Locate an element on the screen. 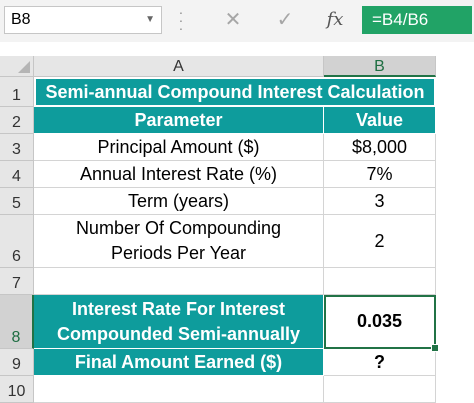 This screenshot has height=403, width=474. row-header-7: 7 is located at coordinates (17, 281).